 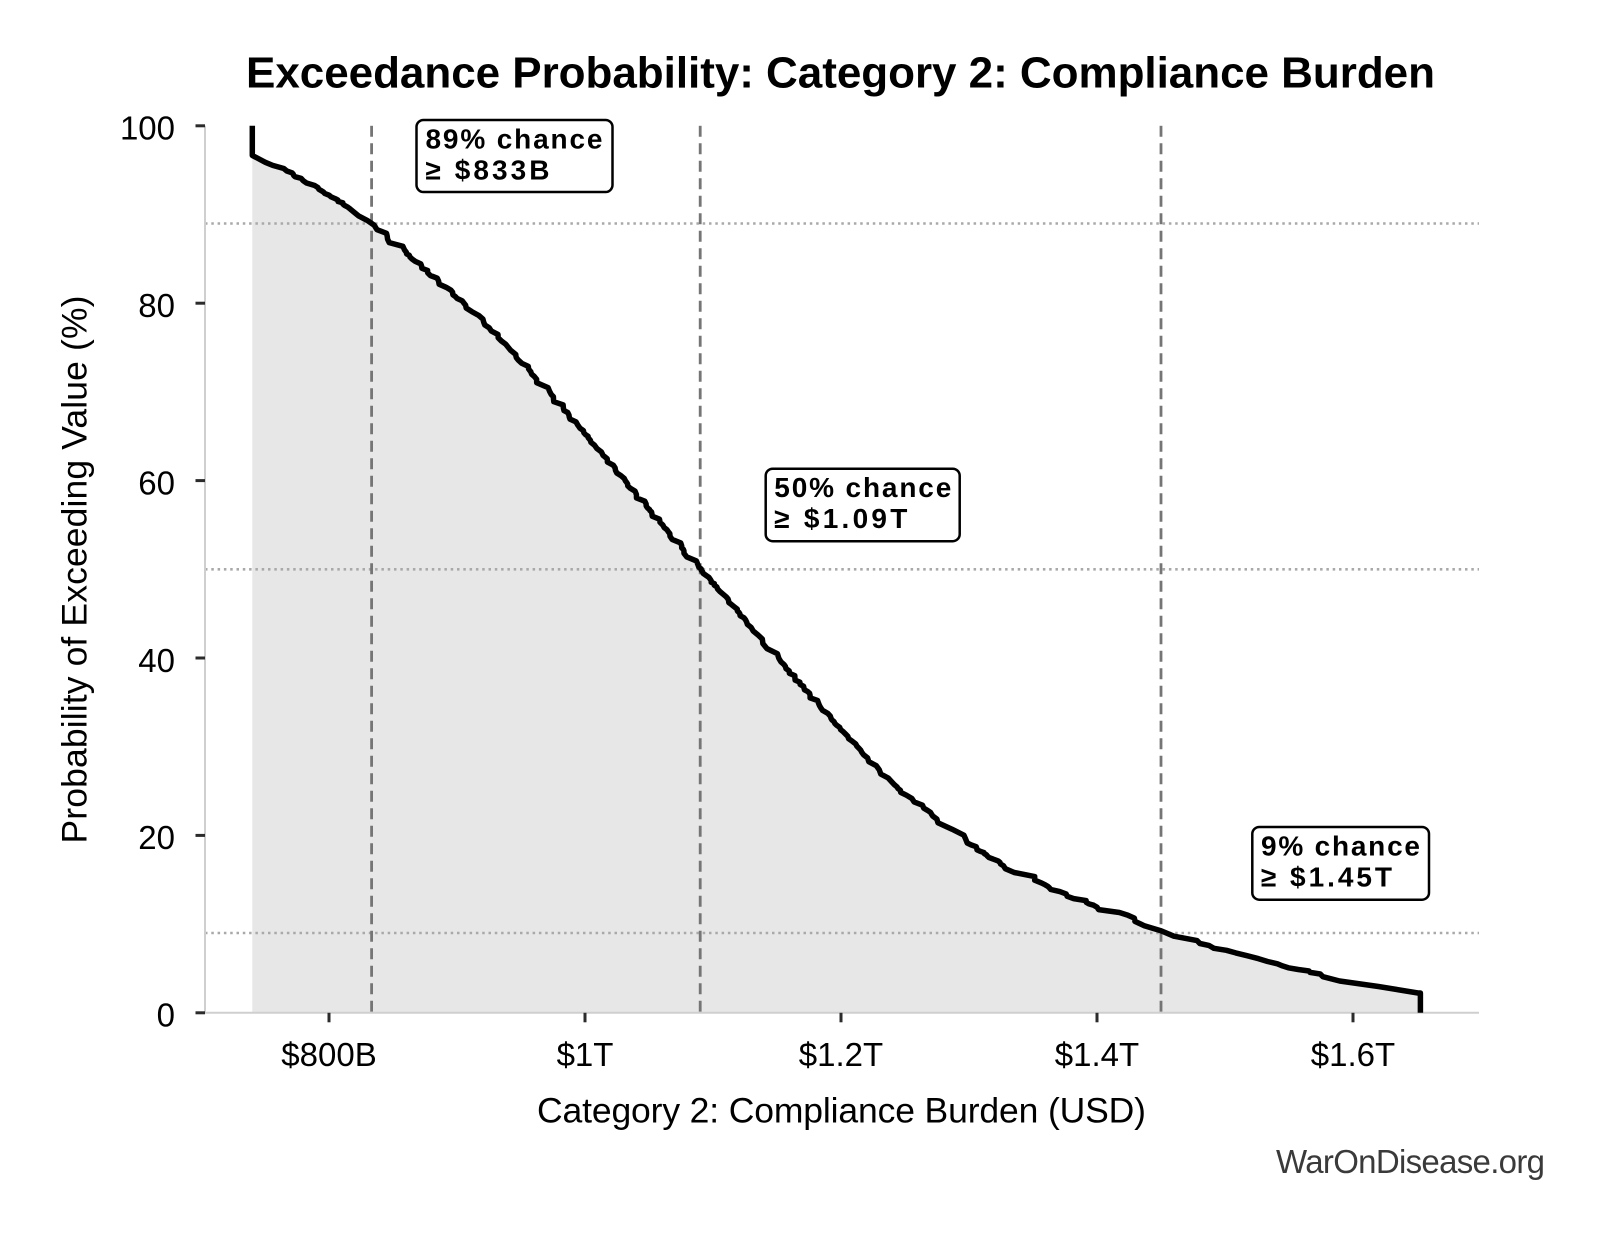 I want to click on svg-text: 89% chance, so click(x=514, y=139).